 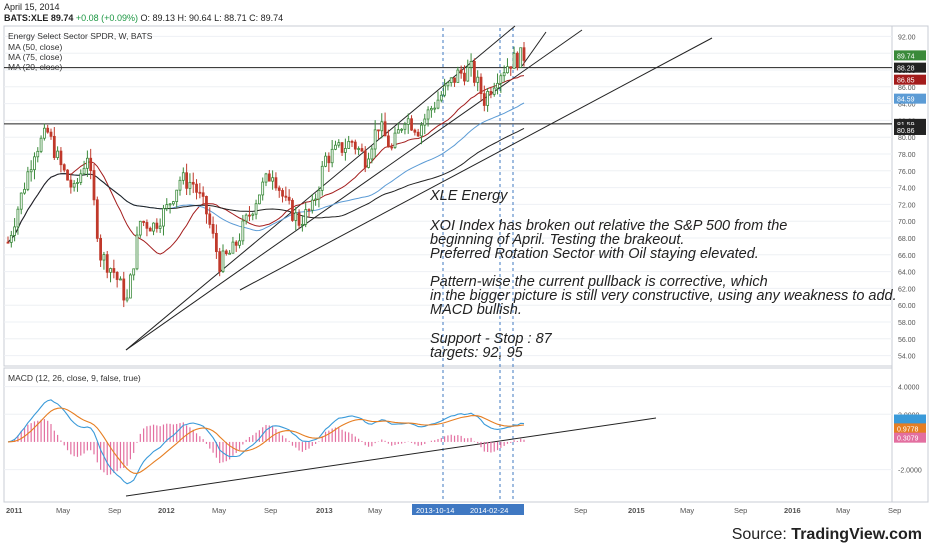 I want to click on vertical-marker-lines, so click(x=478, y=264).